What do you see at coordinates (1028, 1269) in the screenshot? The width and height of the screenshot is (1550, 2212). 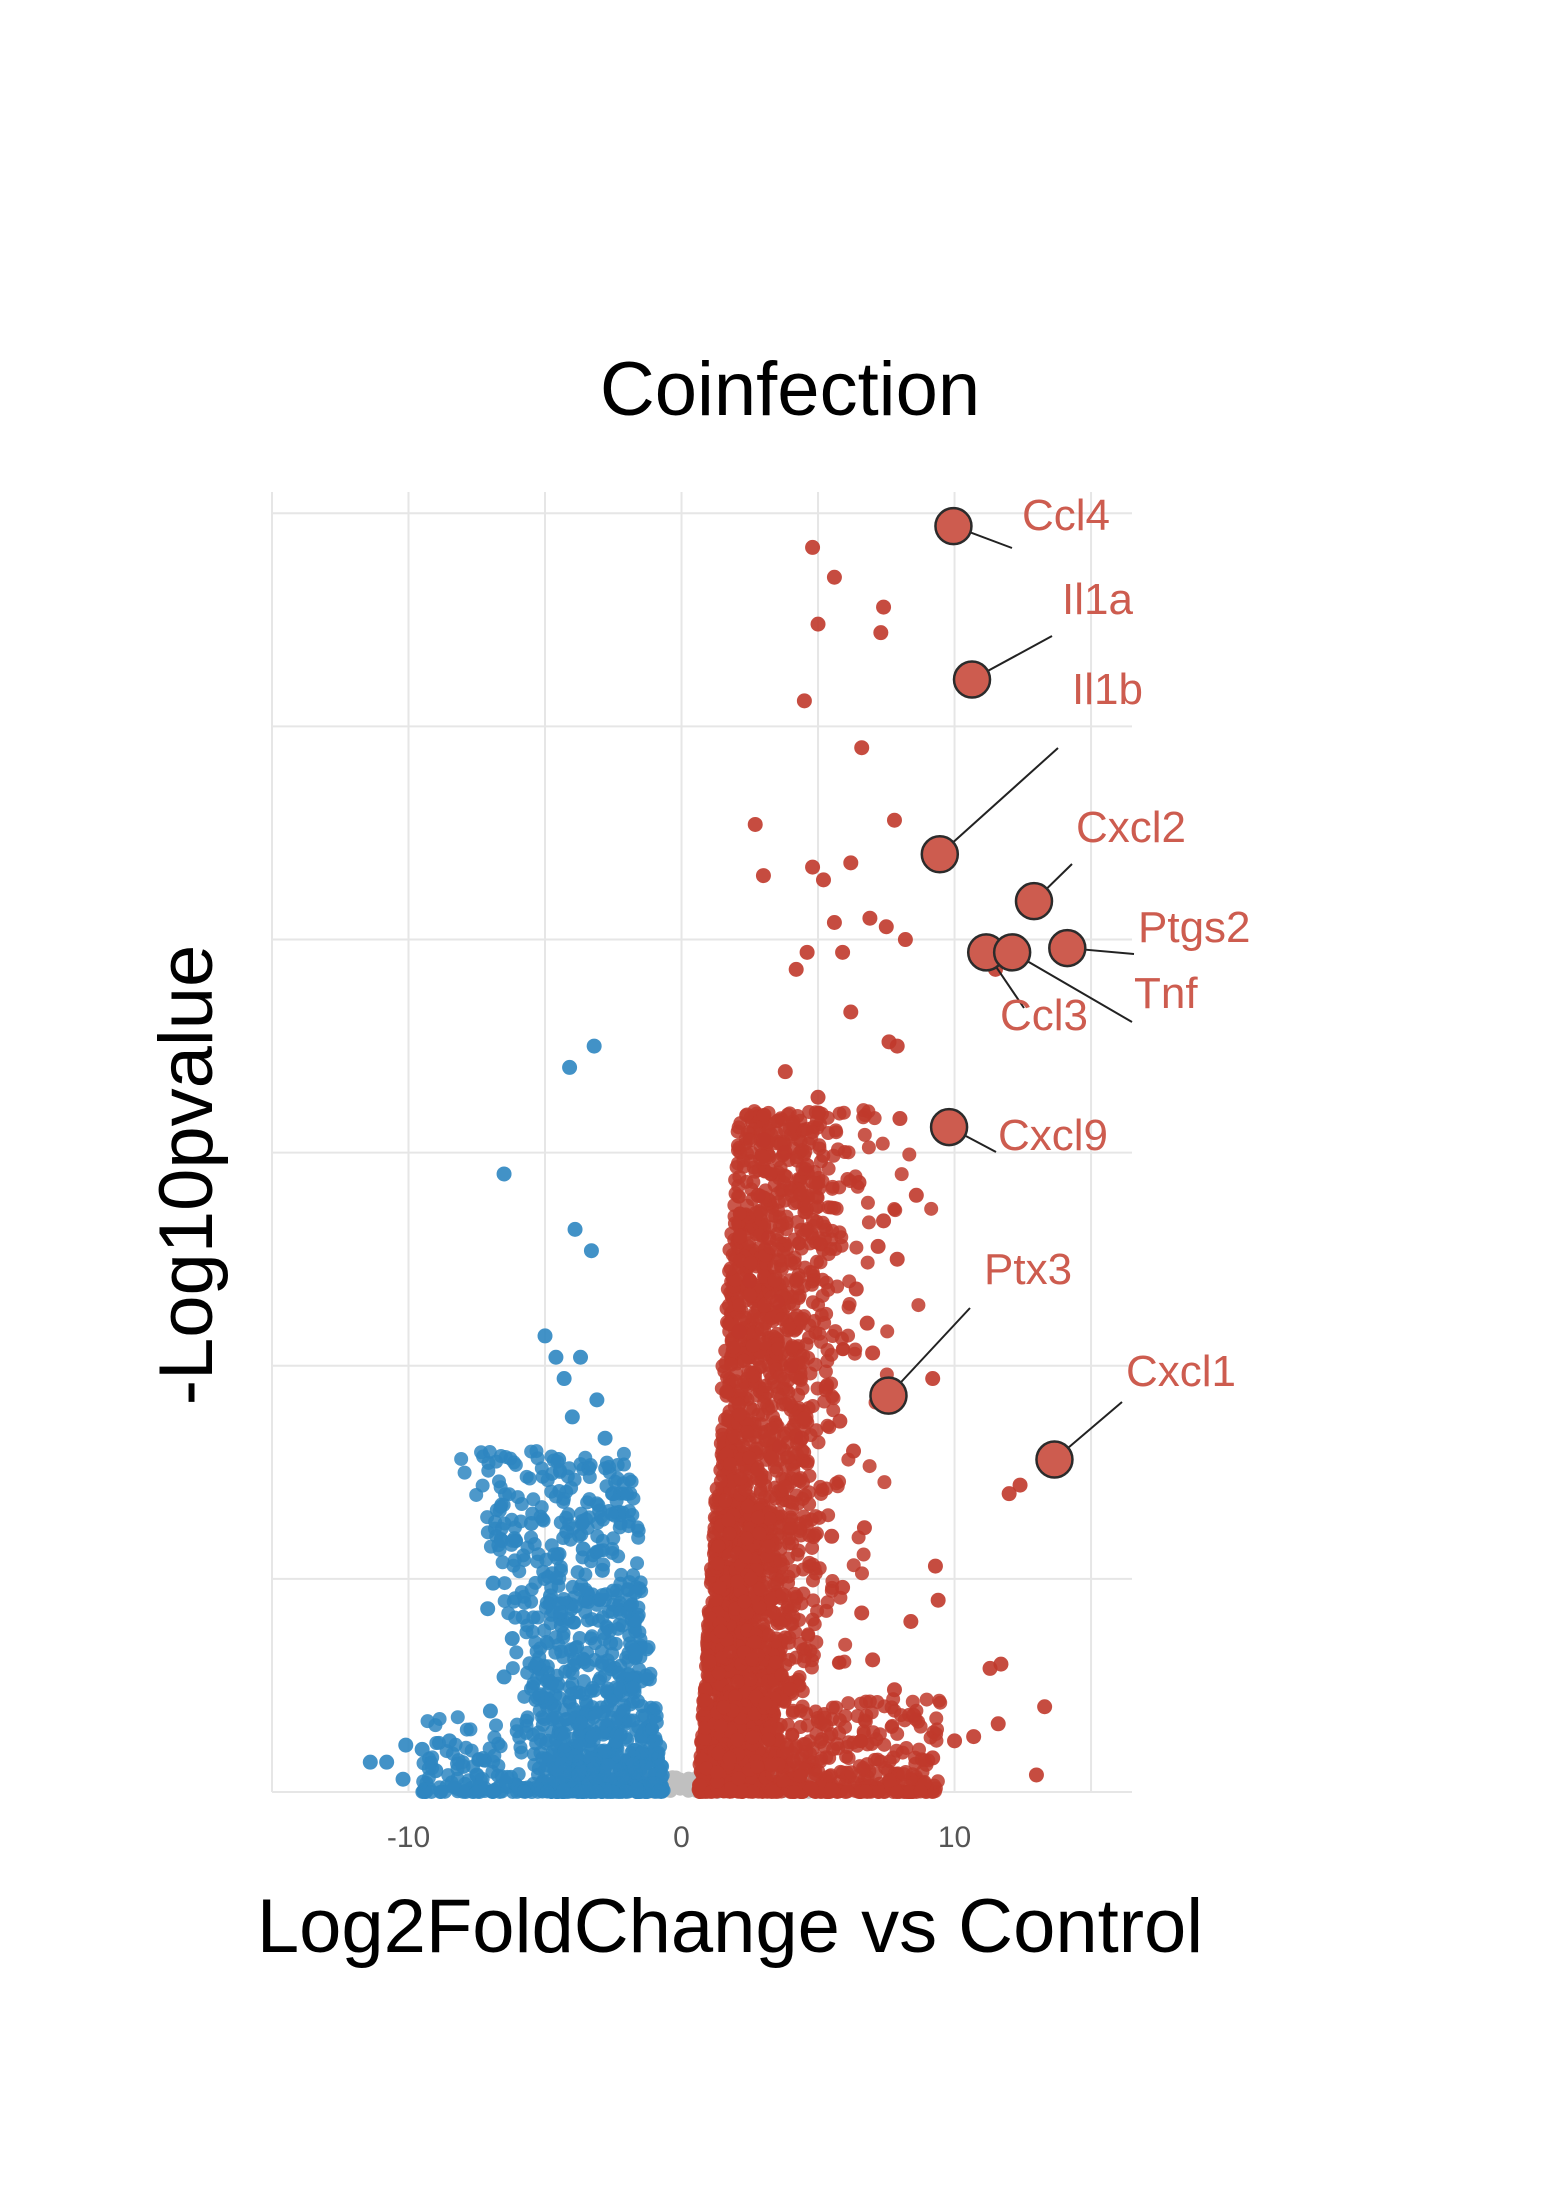 I see `gene-label: Ptx3` at bounding box center [1028, 1269].